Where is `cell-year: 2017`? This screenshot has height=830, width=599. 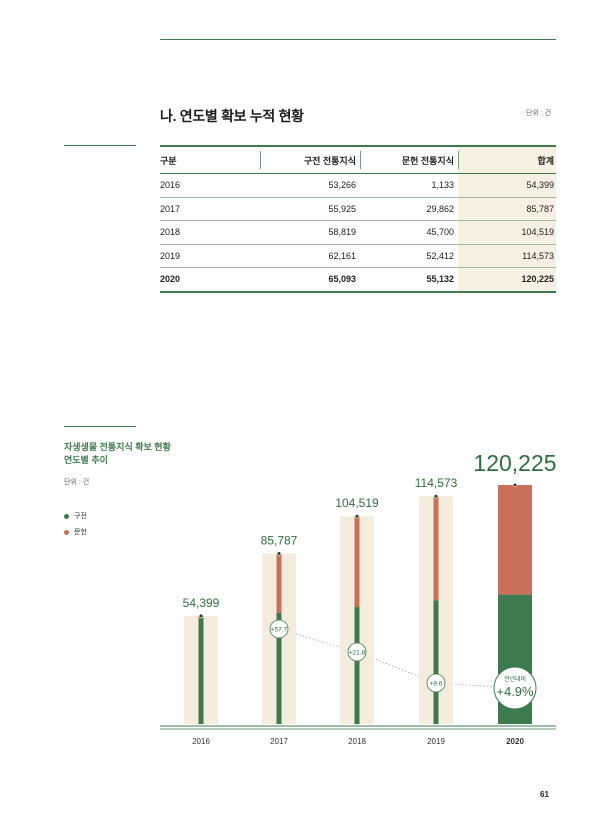 cell-year: 2017 is located at coordinates (170, 208).